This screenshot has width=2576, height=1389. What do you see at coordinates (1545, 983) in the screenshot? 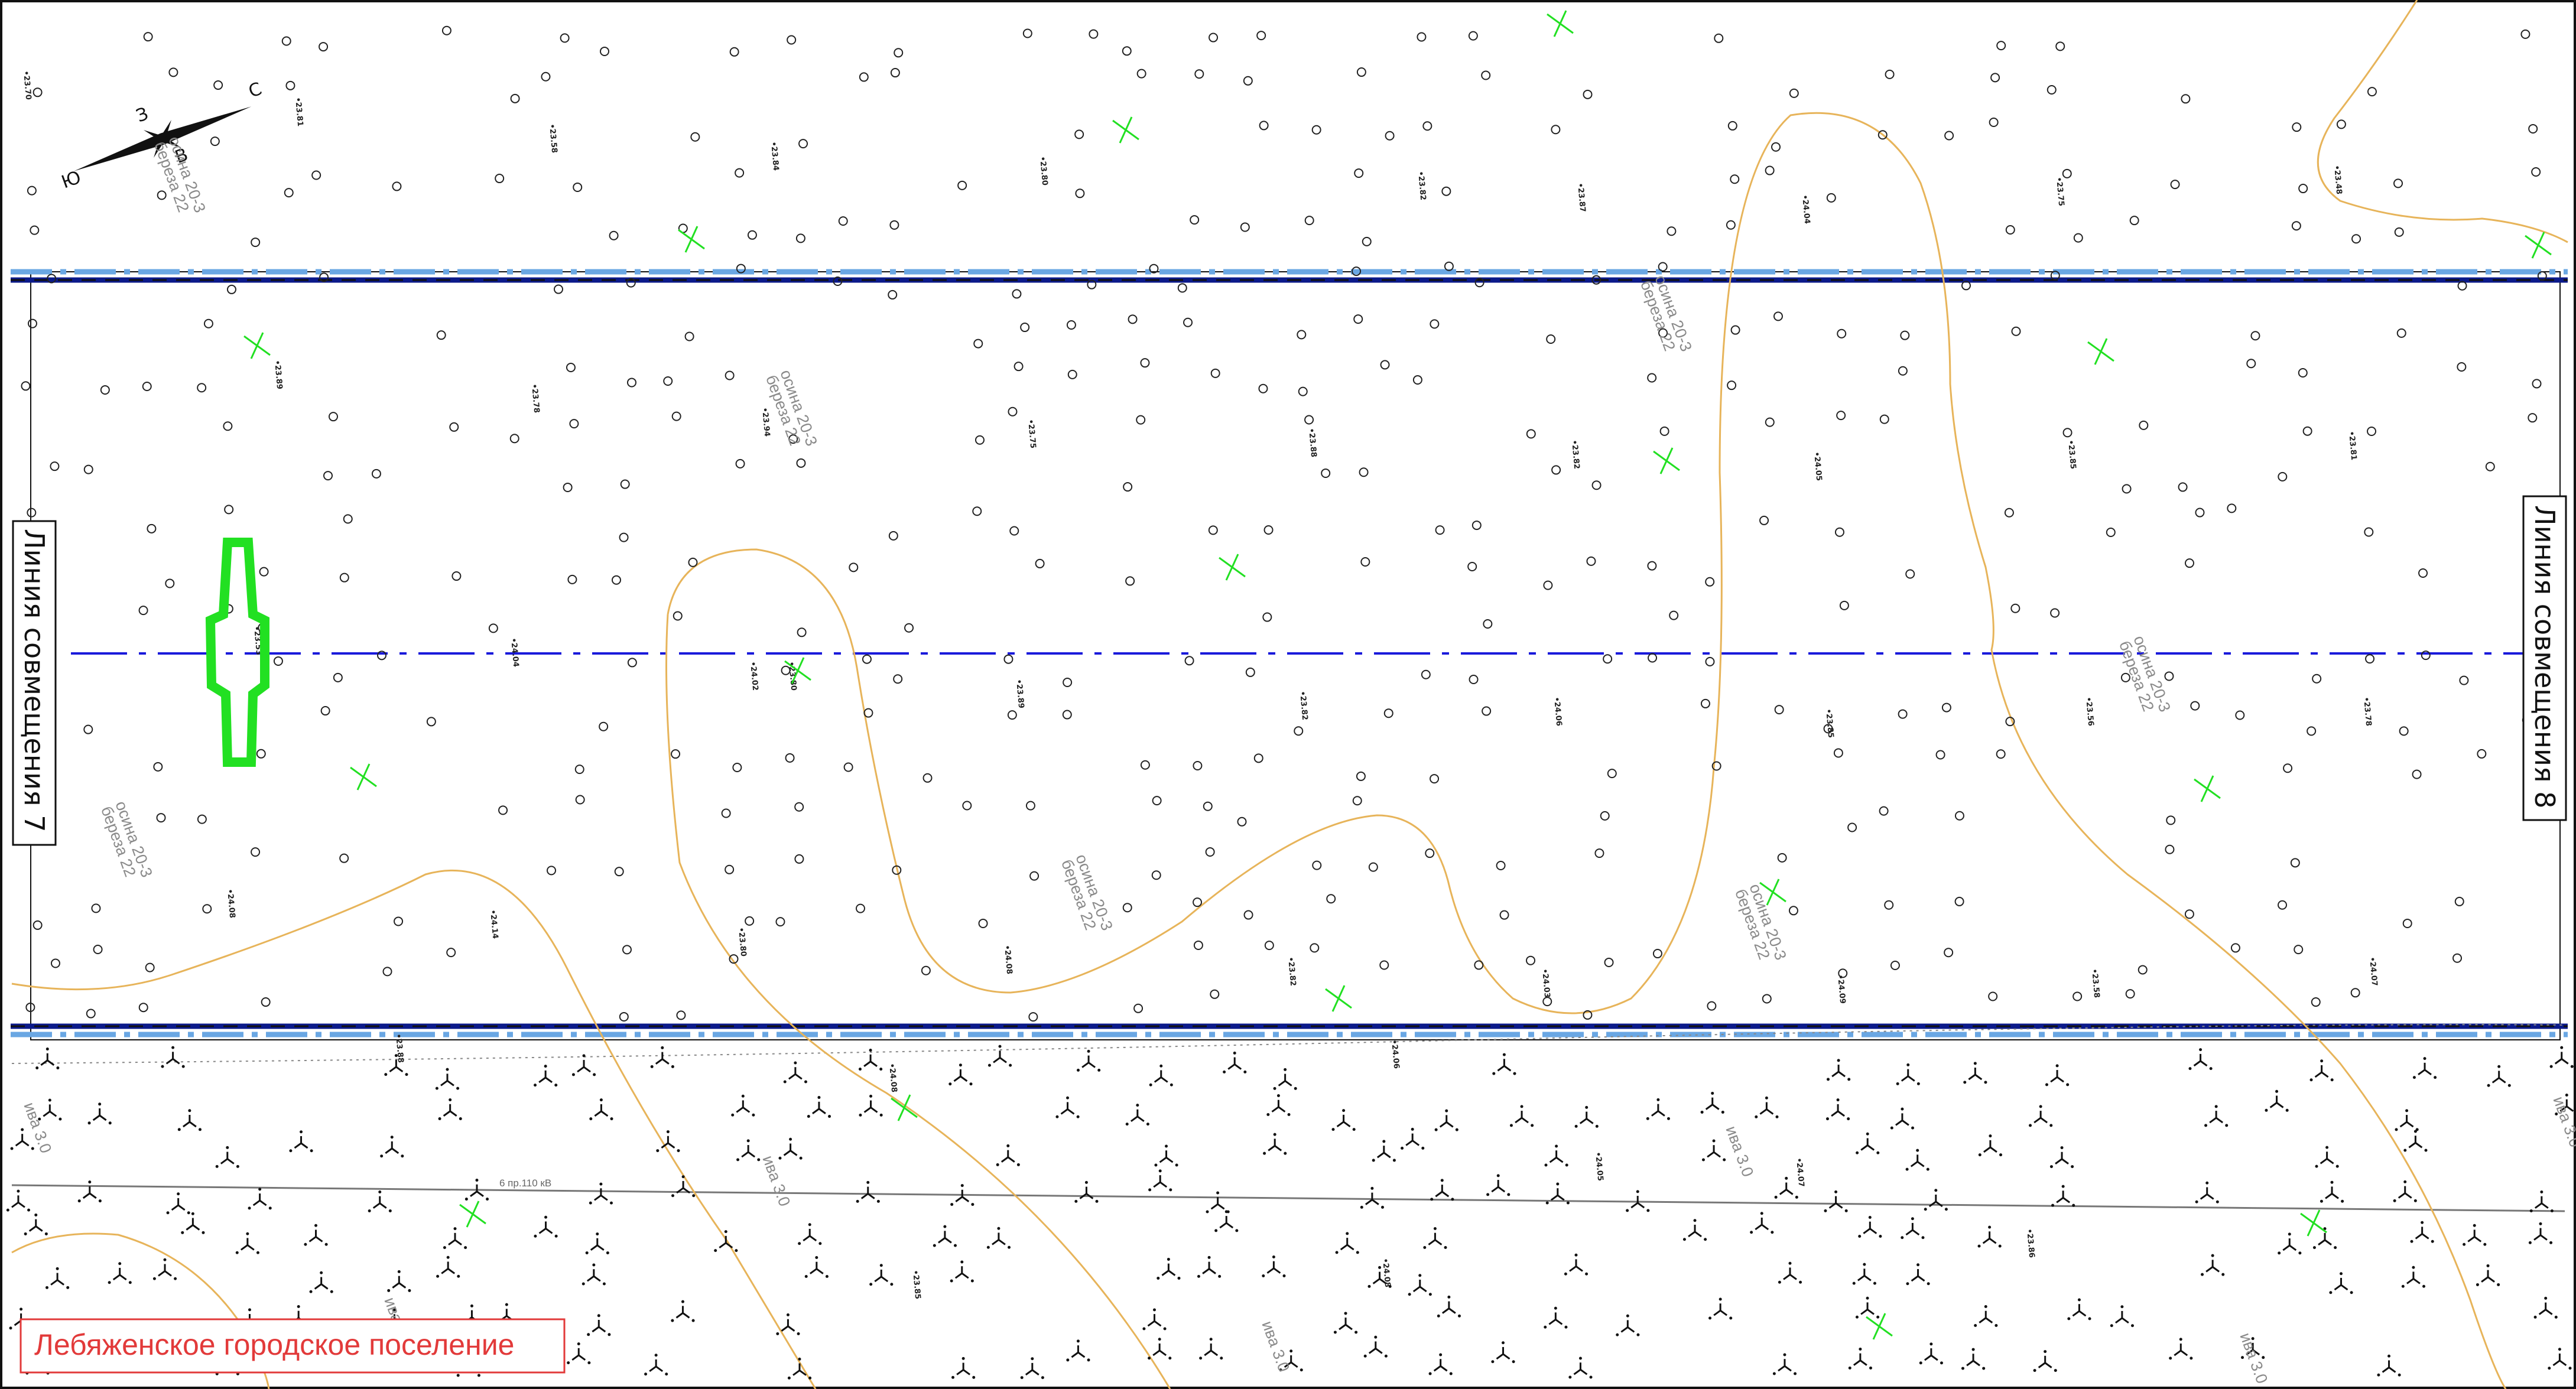
I see `elevation-mark: •24.03` at bounding box center [1545, 983].